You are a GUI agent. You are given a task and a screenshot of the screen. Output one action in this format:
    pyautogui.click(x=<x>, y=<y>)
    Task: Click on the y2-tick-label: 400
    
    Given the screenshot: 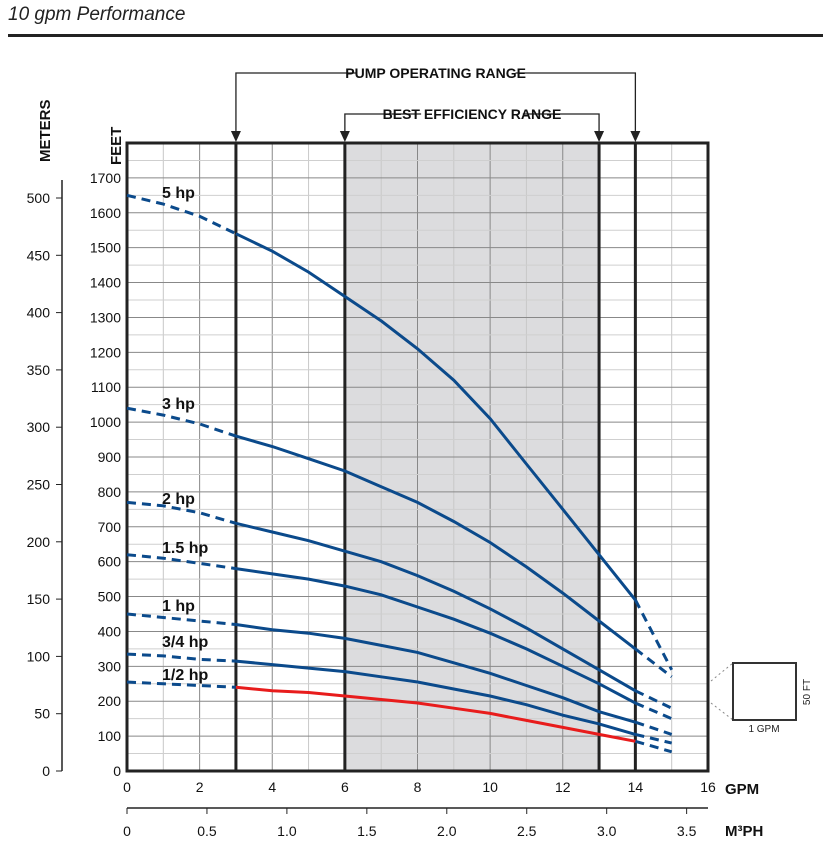 What is the action you would take?
    pyautogui.click(x=39, y=313)
    